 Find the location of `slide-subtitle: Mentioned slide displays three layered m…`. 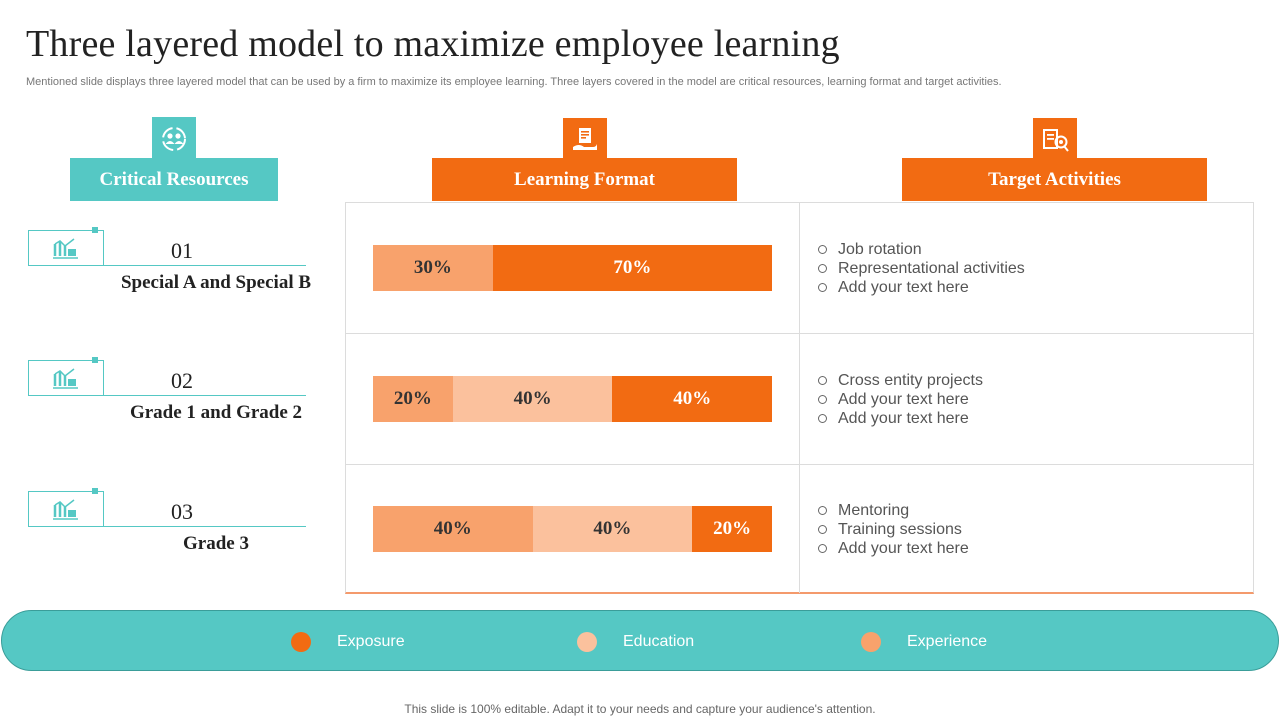

slide-subtitle: Mentioned slide displays three layered m… is located at coordinates (514, 82).